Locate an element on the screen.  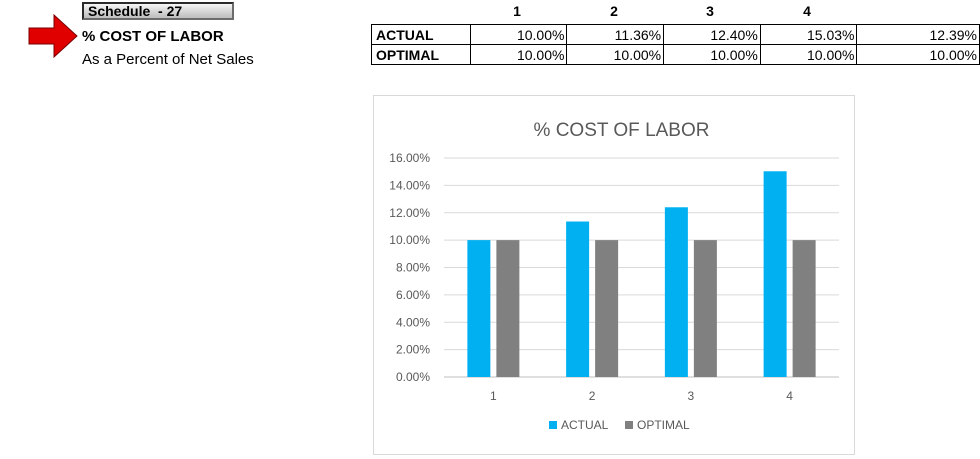
y-tick-label: 0.00% is located at coordinates (413, 377).